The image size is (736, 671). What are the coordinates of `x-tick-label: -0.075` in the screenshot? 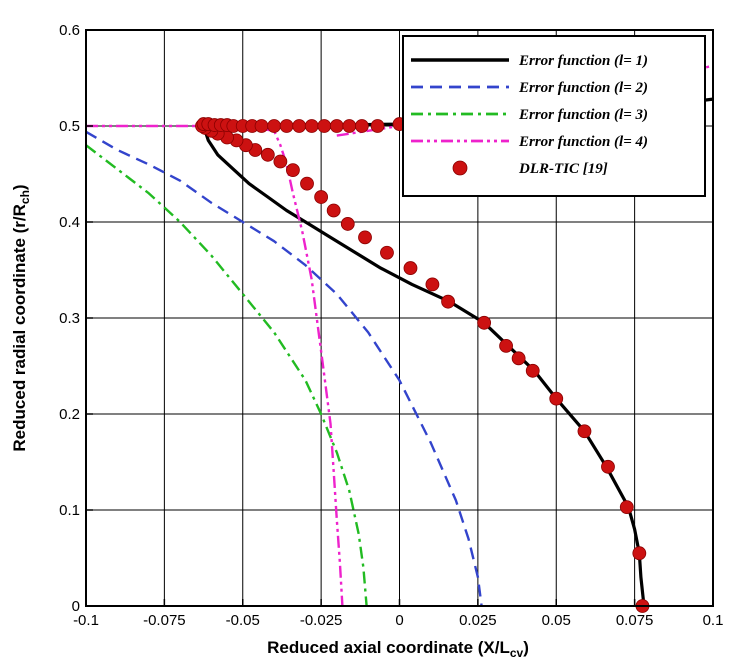 It's located at (164, 620).